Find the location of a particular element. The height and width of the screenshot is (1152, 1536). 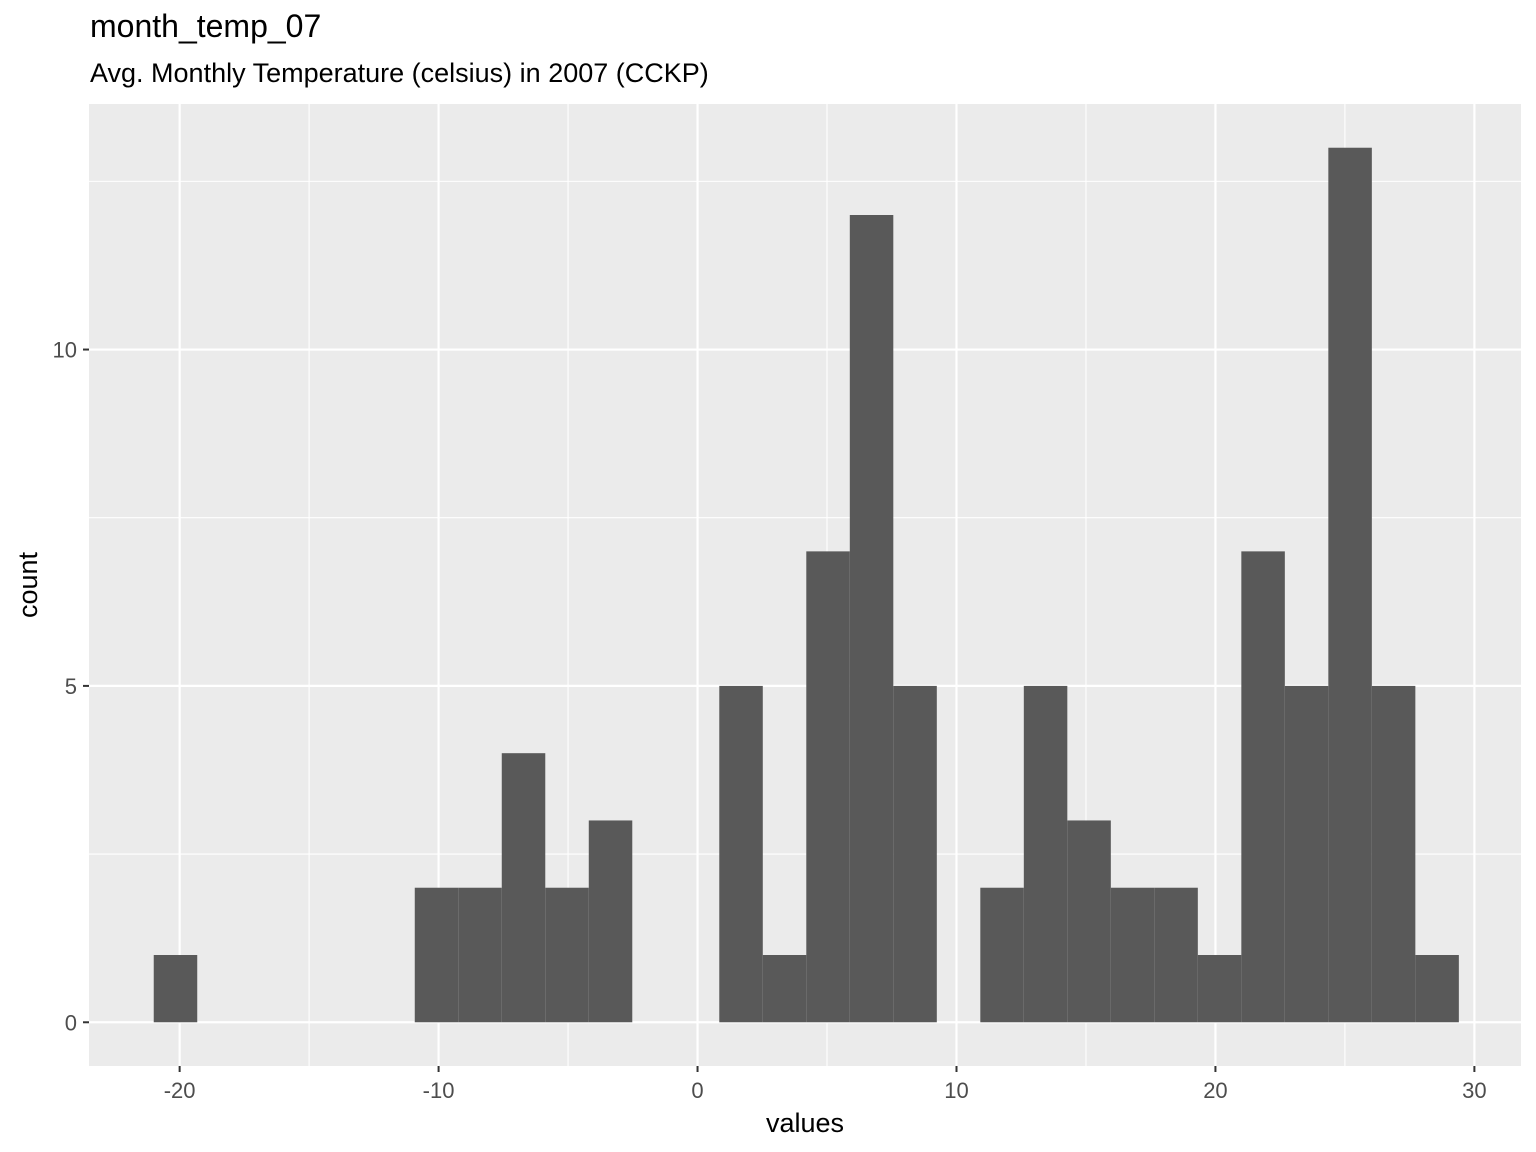

x-axis: -20 -10 0 10 20 30 is located at coordinates (825, 1084).